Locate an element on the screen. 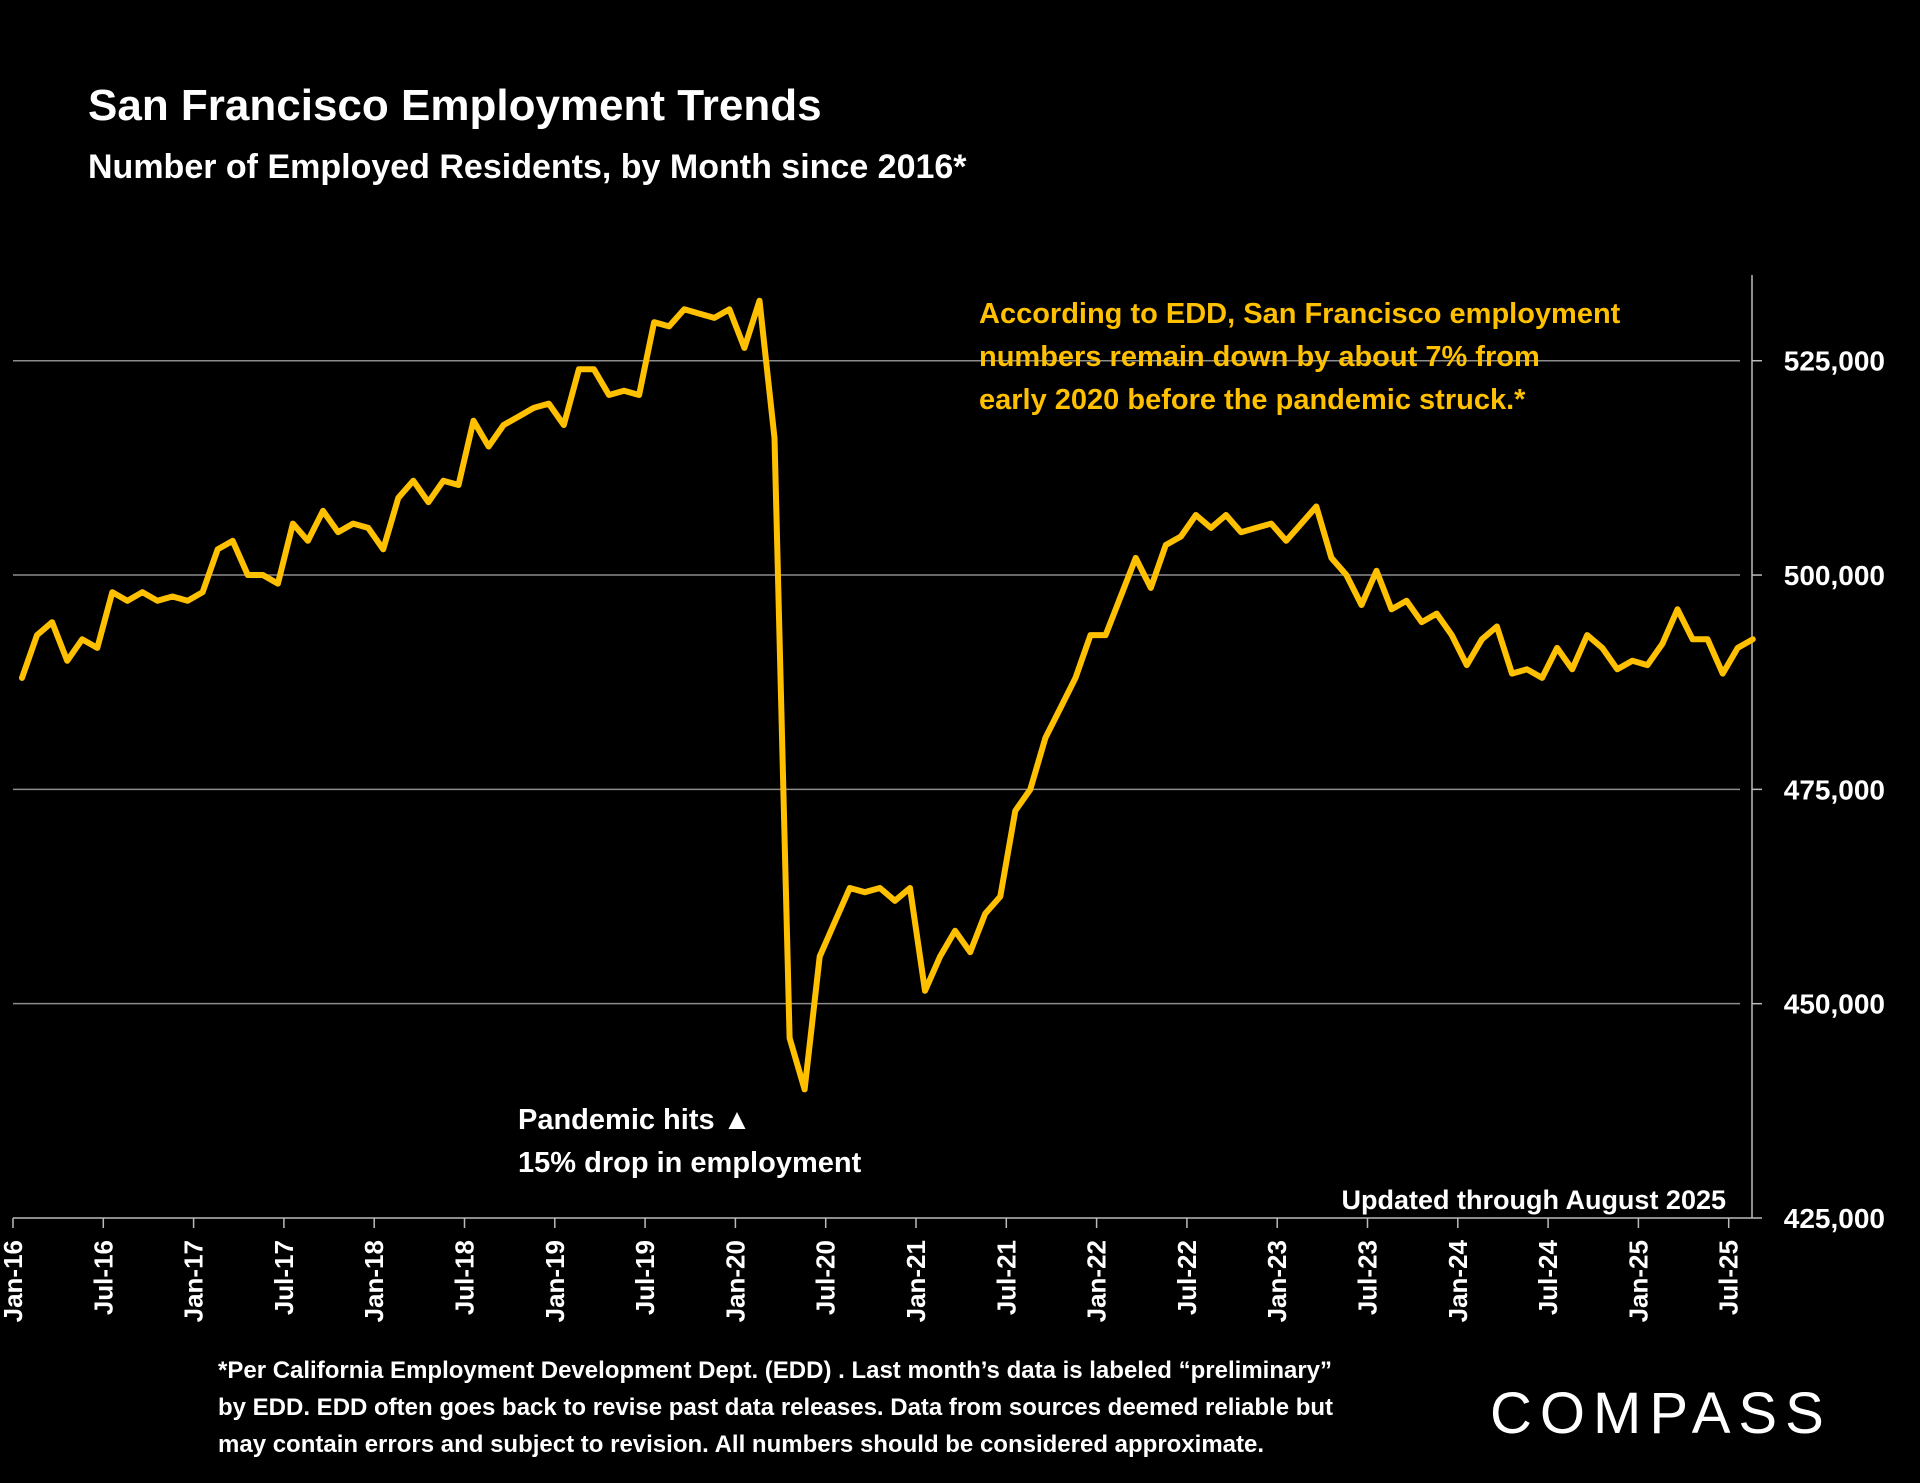 This screenshot has width=1920, height=1483. x-tick-label: Jul-25 is located at coordinates (1729, 1277).